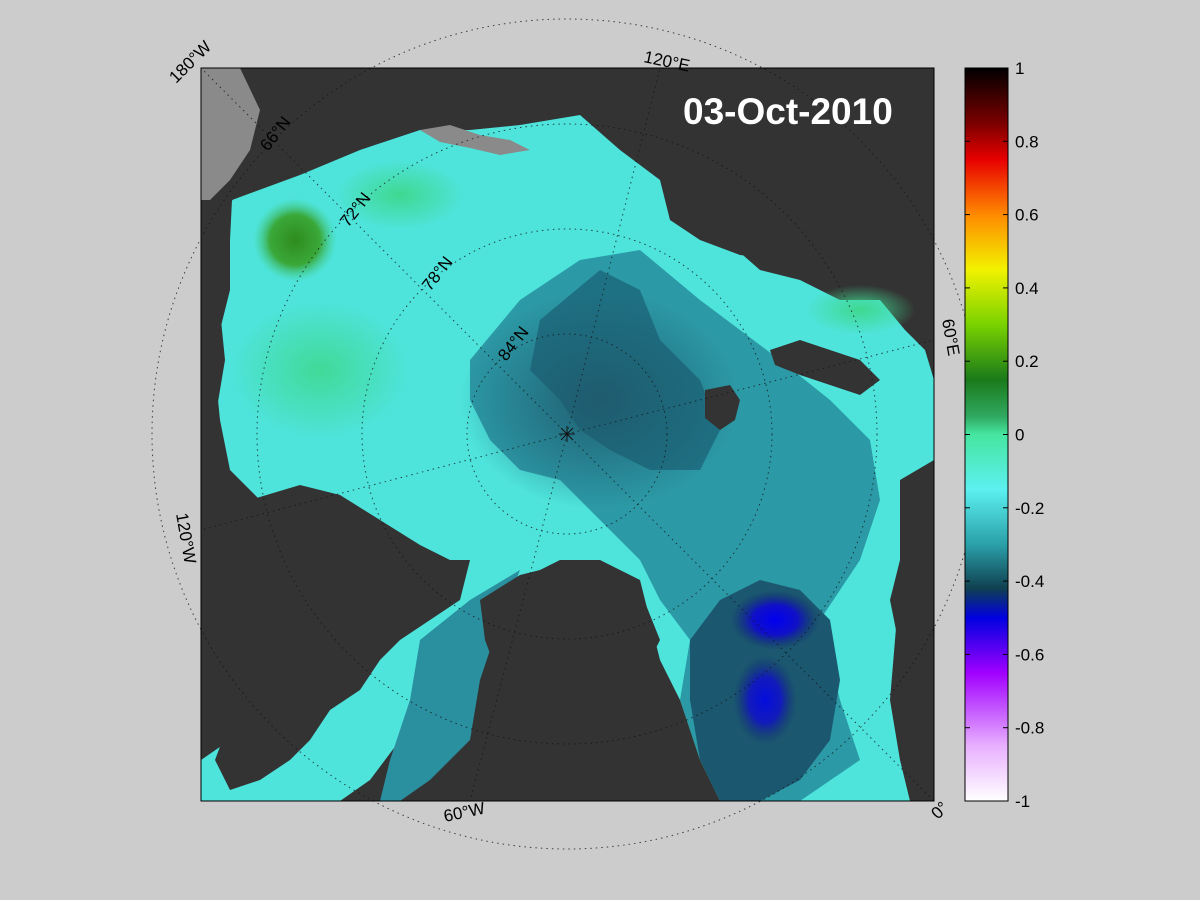  What do you see at coordinates (613, 251) in the screenshot?
I see `meridian-120e` at bounding box center [613, 251].